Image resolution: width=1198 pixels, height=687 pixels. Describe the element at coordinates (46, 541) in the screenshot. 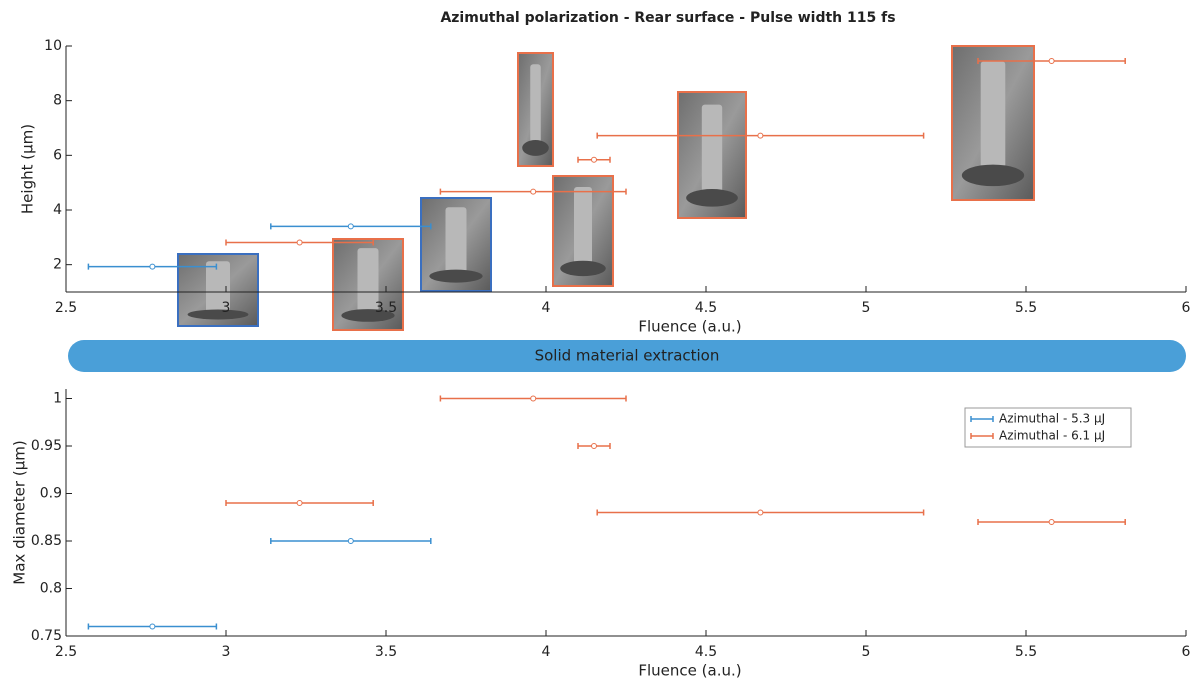

I see `y-tick-label: 0.85` at that location.